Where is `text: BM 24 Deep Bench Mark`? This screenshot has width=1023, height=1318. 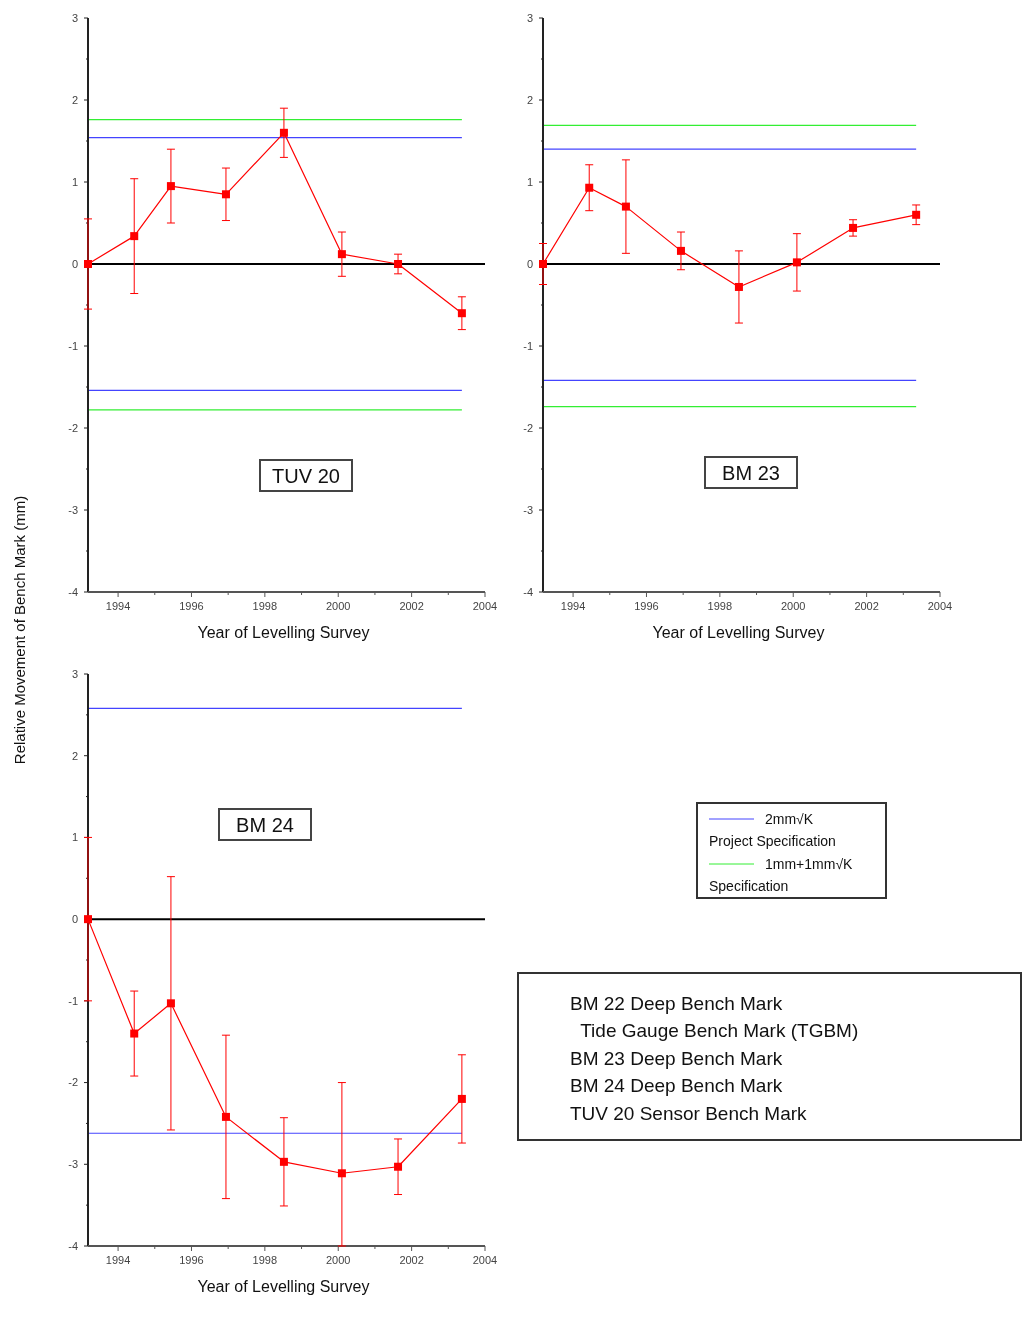 text: BM 24 Deep Bench Mark is located at coordinates (676, 1086).